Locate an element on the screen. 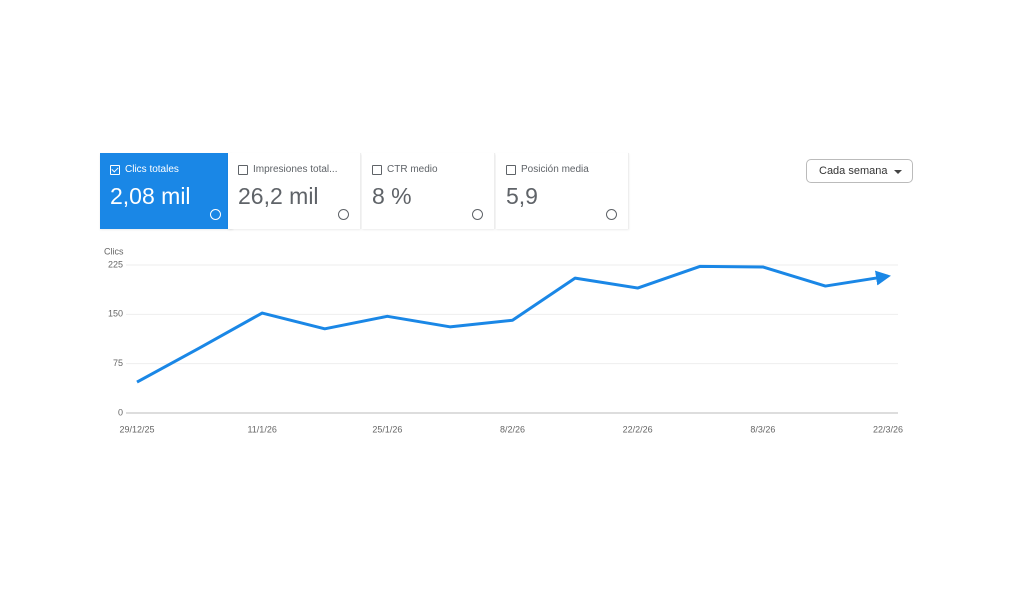 The image size is (1024, 594). card-value: 8 % is located at coordinates (392, 196).